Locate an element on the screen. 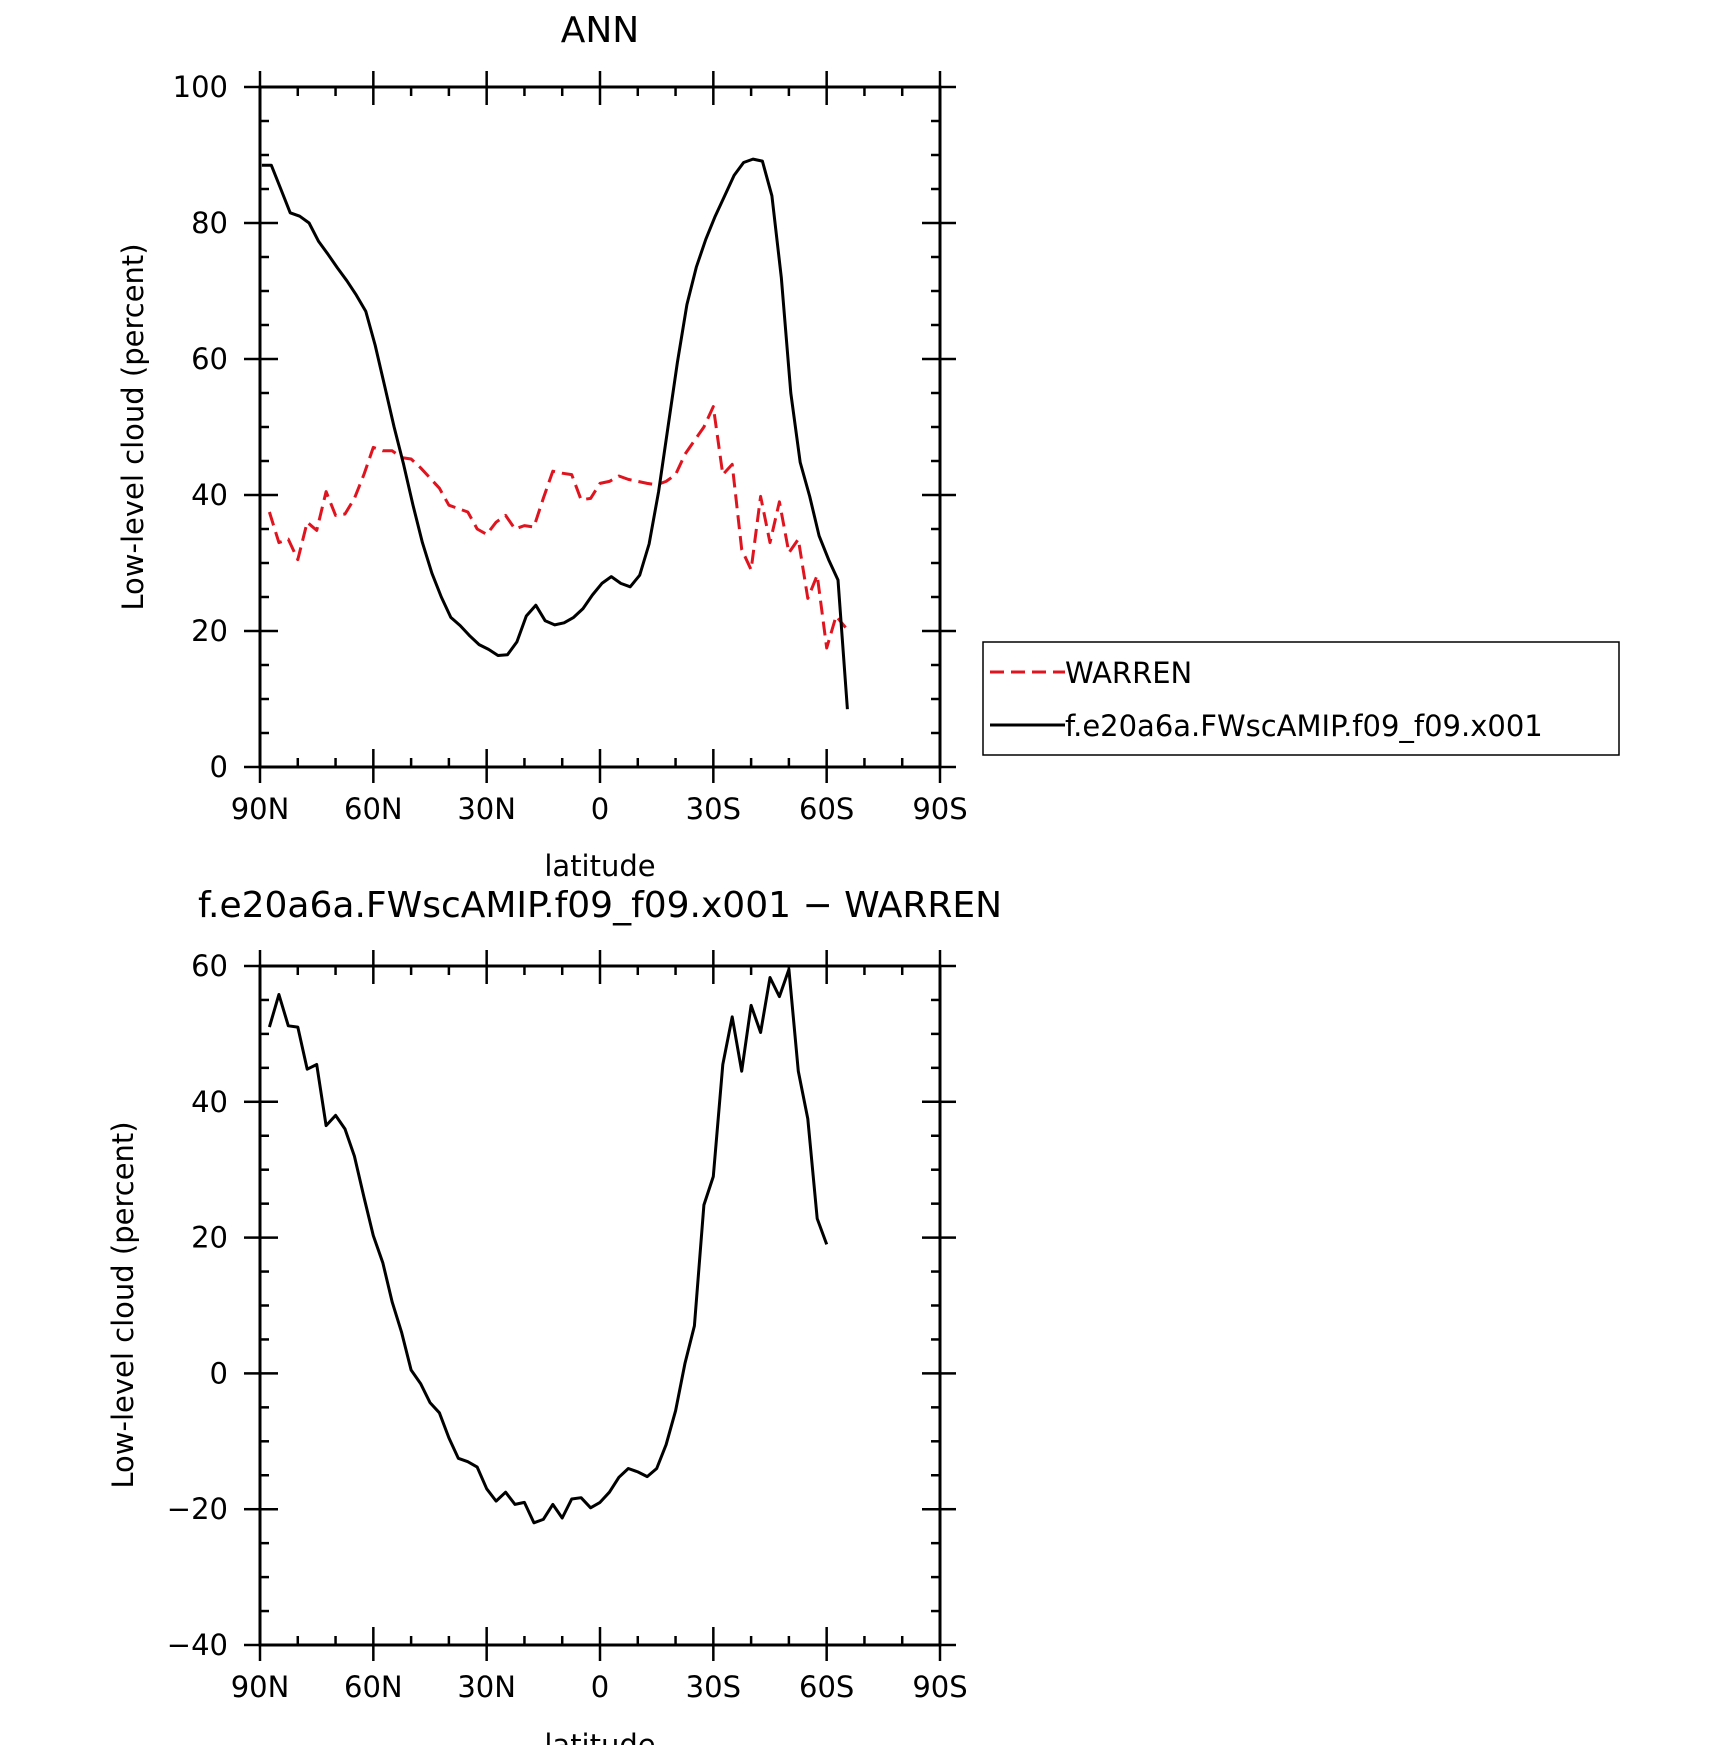  top-x-axis-label: latitude is located at coordinates (599, 866).